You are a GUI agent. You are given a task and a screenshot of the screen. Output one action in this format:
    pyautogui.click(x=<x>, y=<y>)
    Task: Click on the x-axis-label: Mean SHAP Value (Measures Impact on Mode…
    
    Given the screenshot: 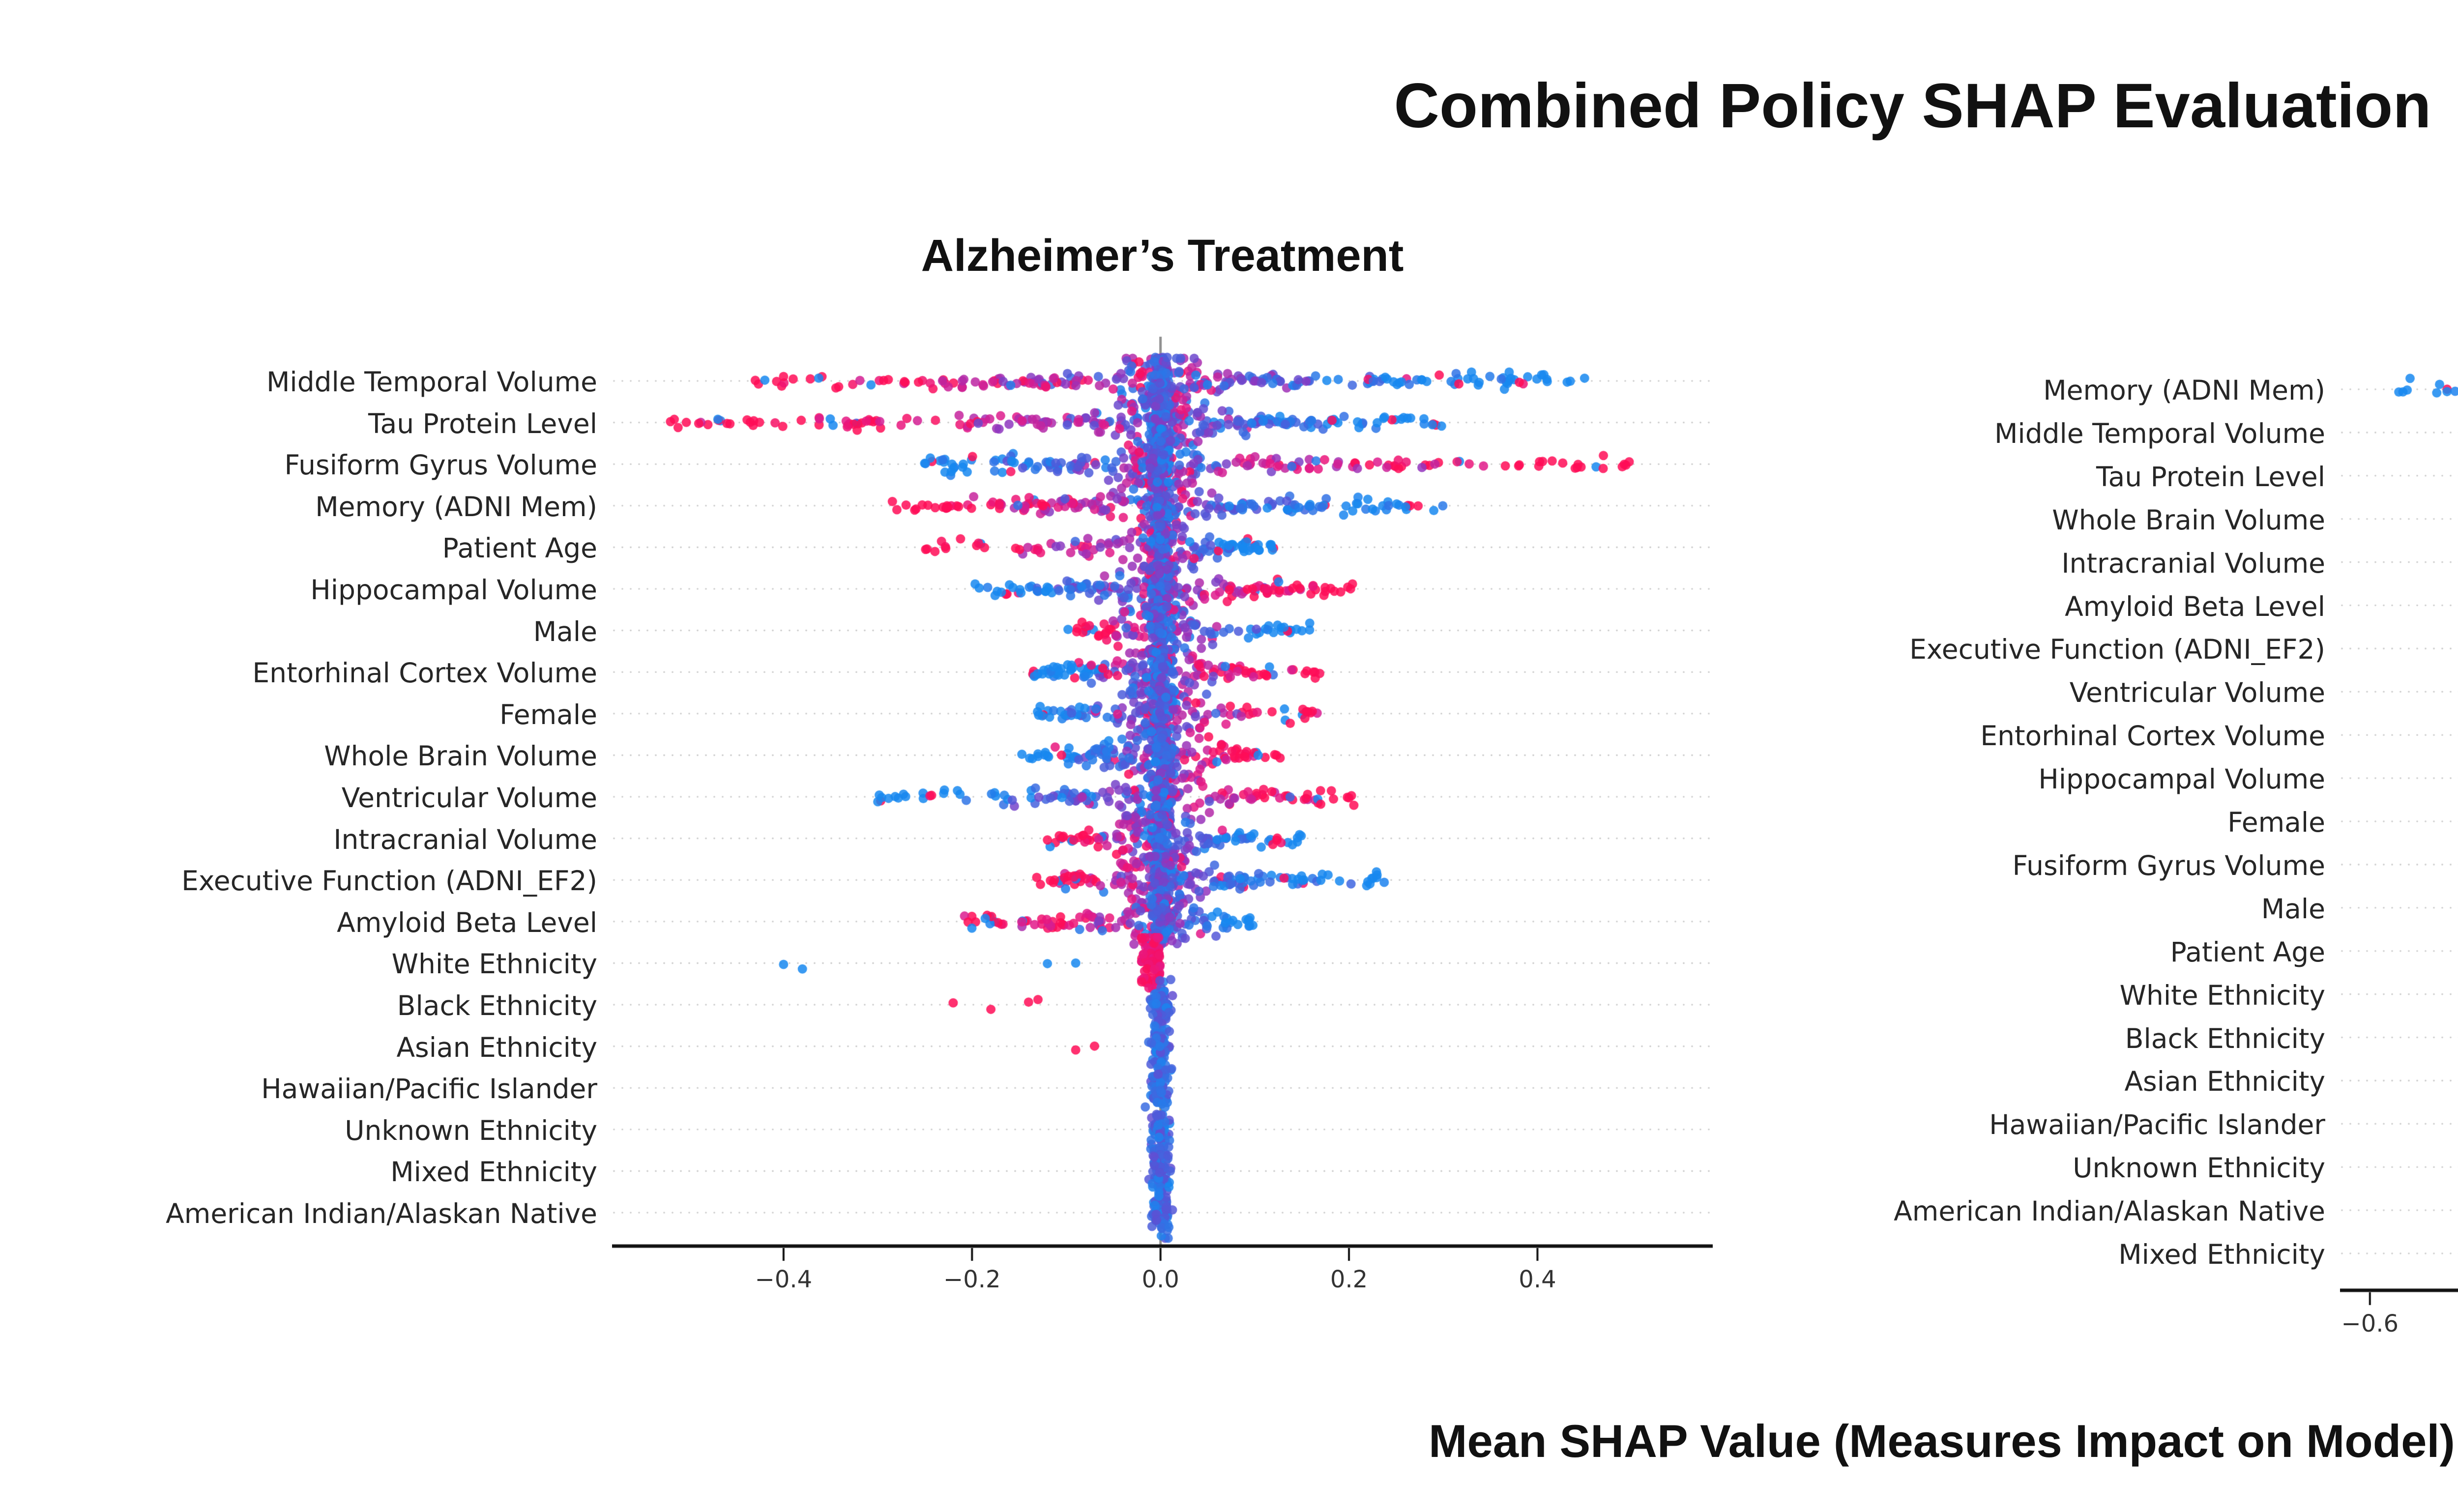 What is the action you would take?
    pyautogui.click(x=1942, y=1441)
    